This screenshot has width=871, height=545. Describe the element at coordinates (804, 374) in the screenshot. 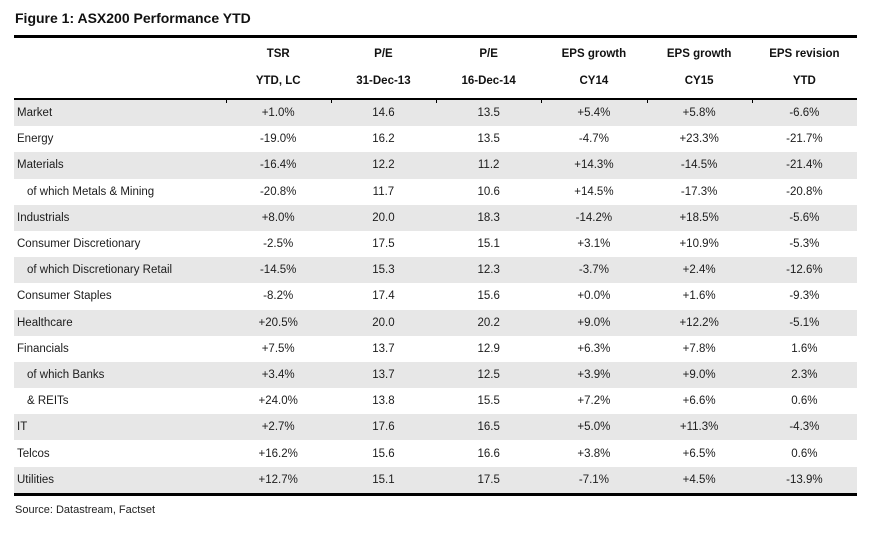

I see `metric-cell: 2.3%` at that location.